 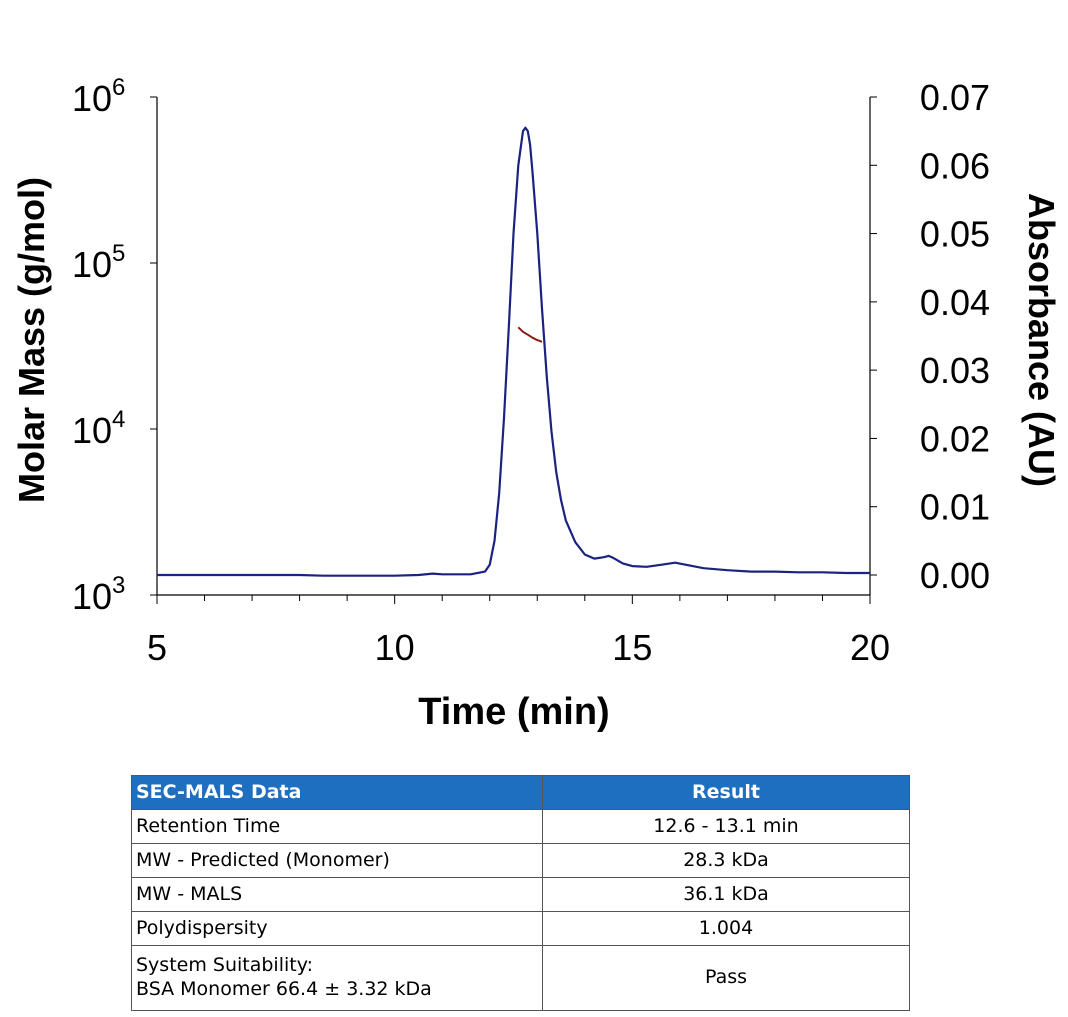 I want to click on table-header-data: SEC-MALS Data, so click(x=337, y=792).